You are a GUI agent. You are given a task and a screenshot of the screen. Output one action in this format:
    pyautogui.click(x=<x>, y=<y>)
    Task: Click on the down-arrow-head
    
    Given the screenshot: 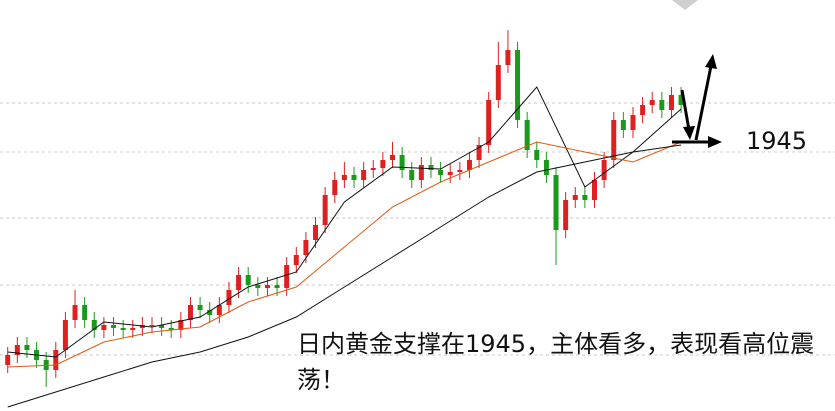 What is the action you would take?
    pyautogui.click(x=689, y=133)
    